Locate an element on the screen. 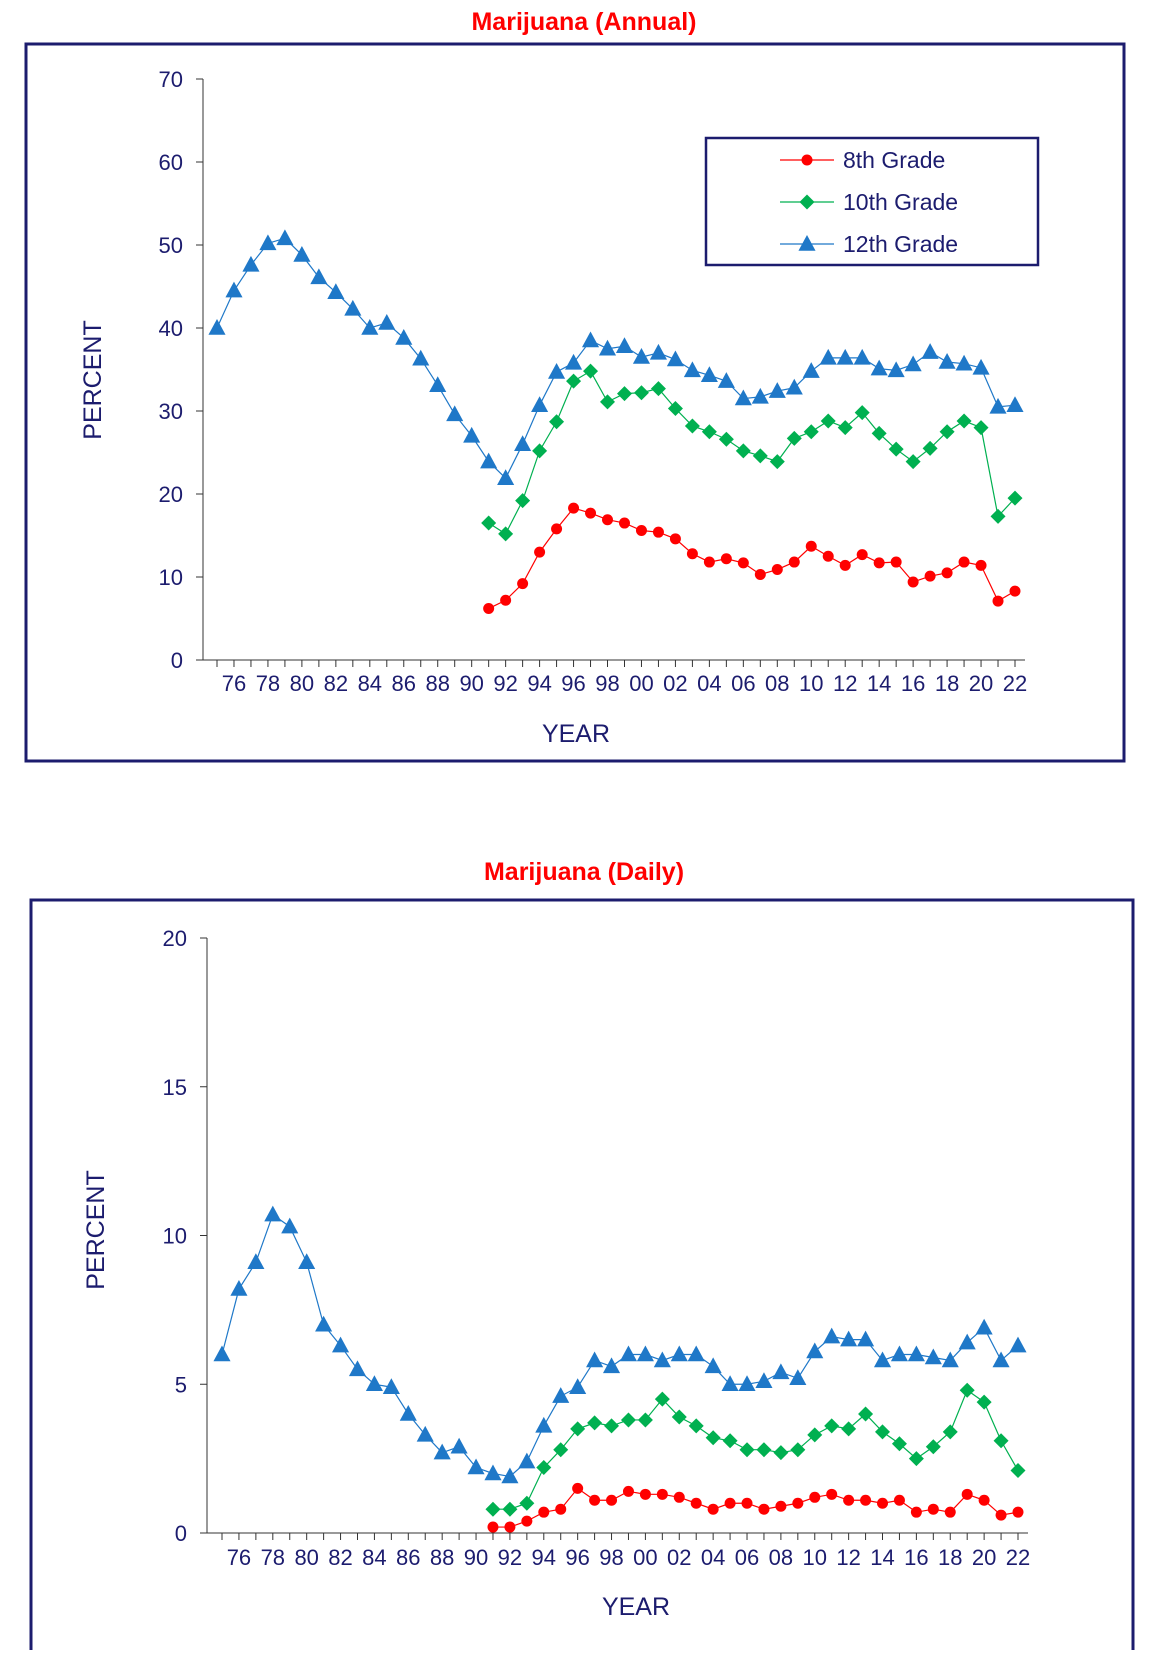  series-line is located at coordinates (616, 358).